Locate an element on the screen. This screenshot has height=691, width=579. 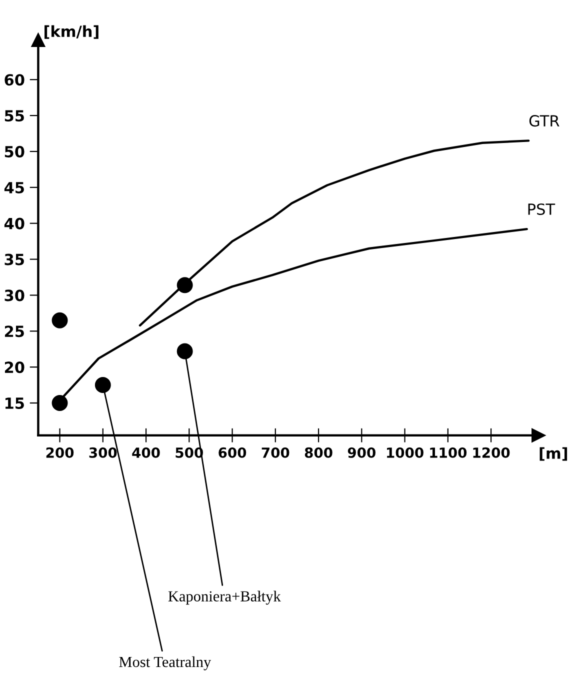
y-tick-label: 35 is located at coordinates (14, 260).